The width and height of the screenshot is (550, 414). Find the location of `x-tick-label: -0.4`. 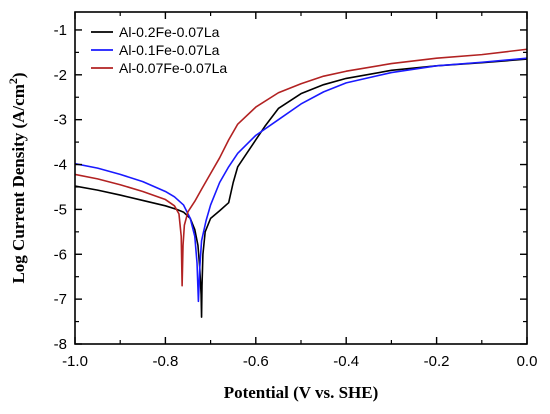

x-tick-label: -0.4 is located at coordinates (346, 361).